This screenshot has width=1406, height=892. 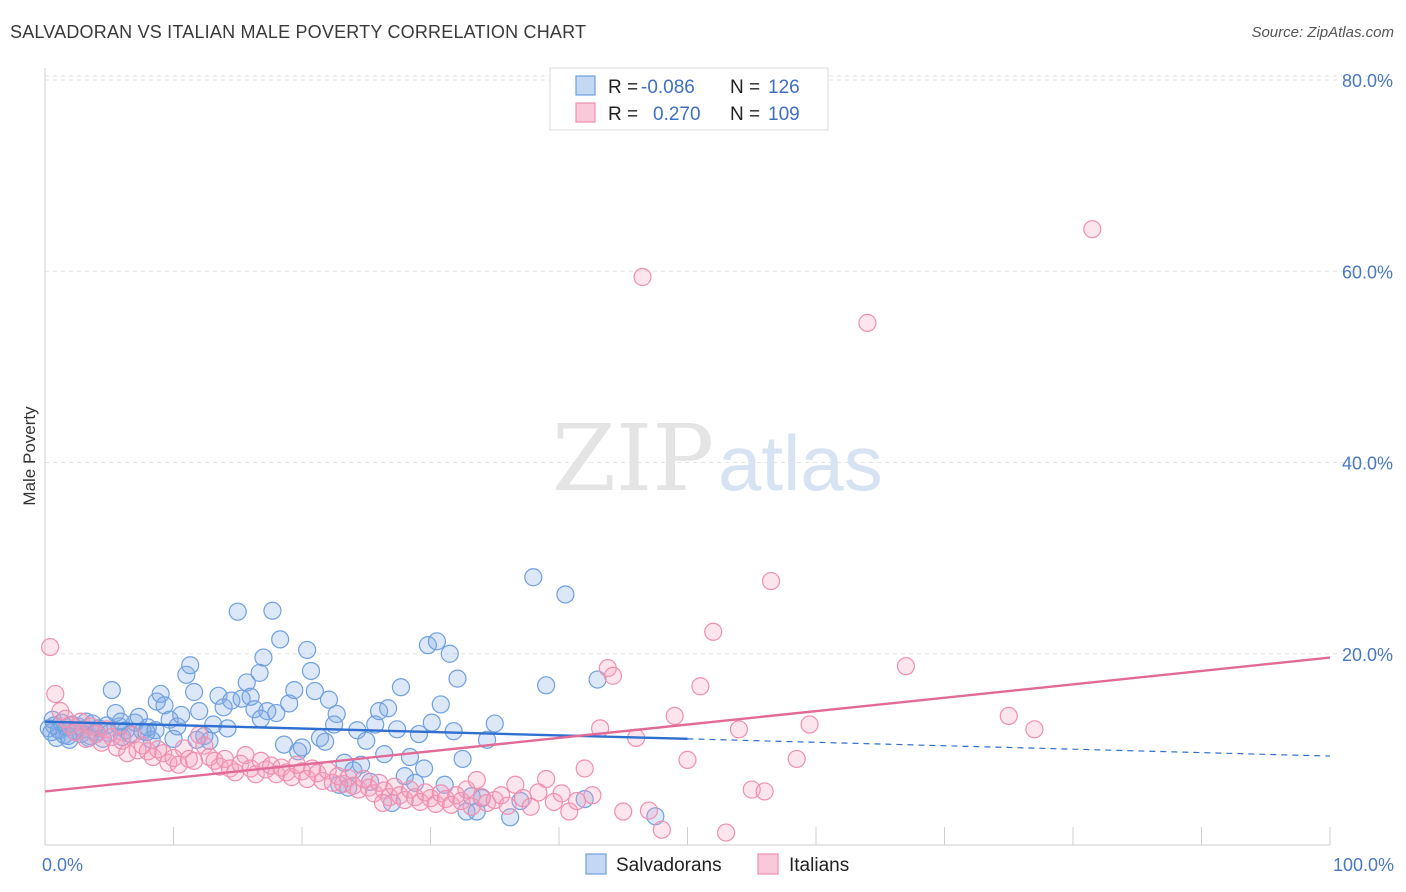 I want to click on y-tick-label-3: 80.0%, so click(x=1367, y=81).